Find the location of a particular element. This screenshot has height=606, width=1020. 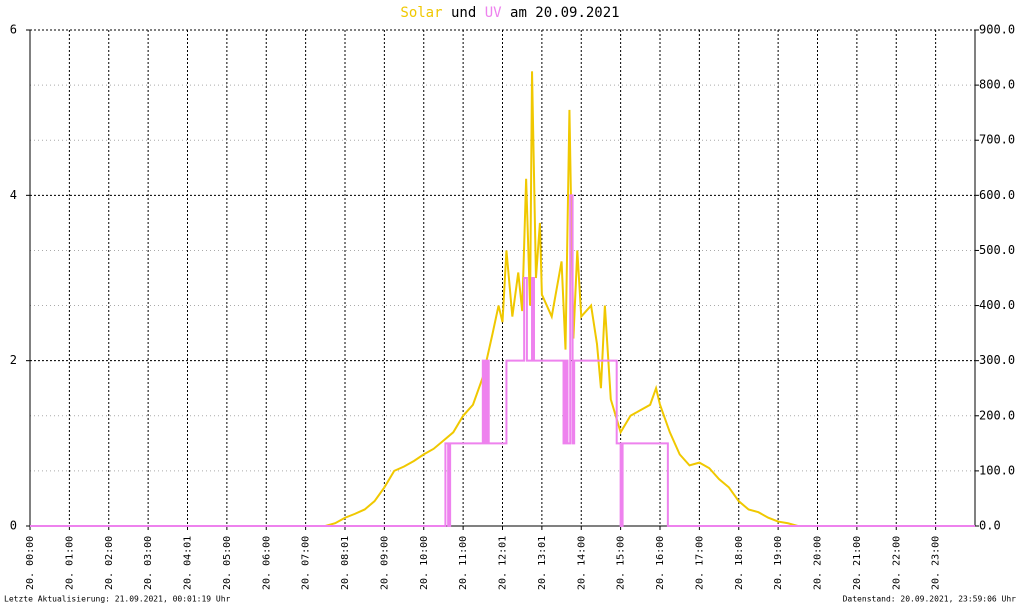

x-tick-label: 20. 03:00 is located at coordinates (148, 563).